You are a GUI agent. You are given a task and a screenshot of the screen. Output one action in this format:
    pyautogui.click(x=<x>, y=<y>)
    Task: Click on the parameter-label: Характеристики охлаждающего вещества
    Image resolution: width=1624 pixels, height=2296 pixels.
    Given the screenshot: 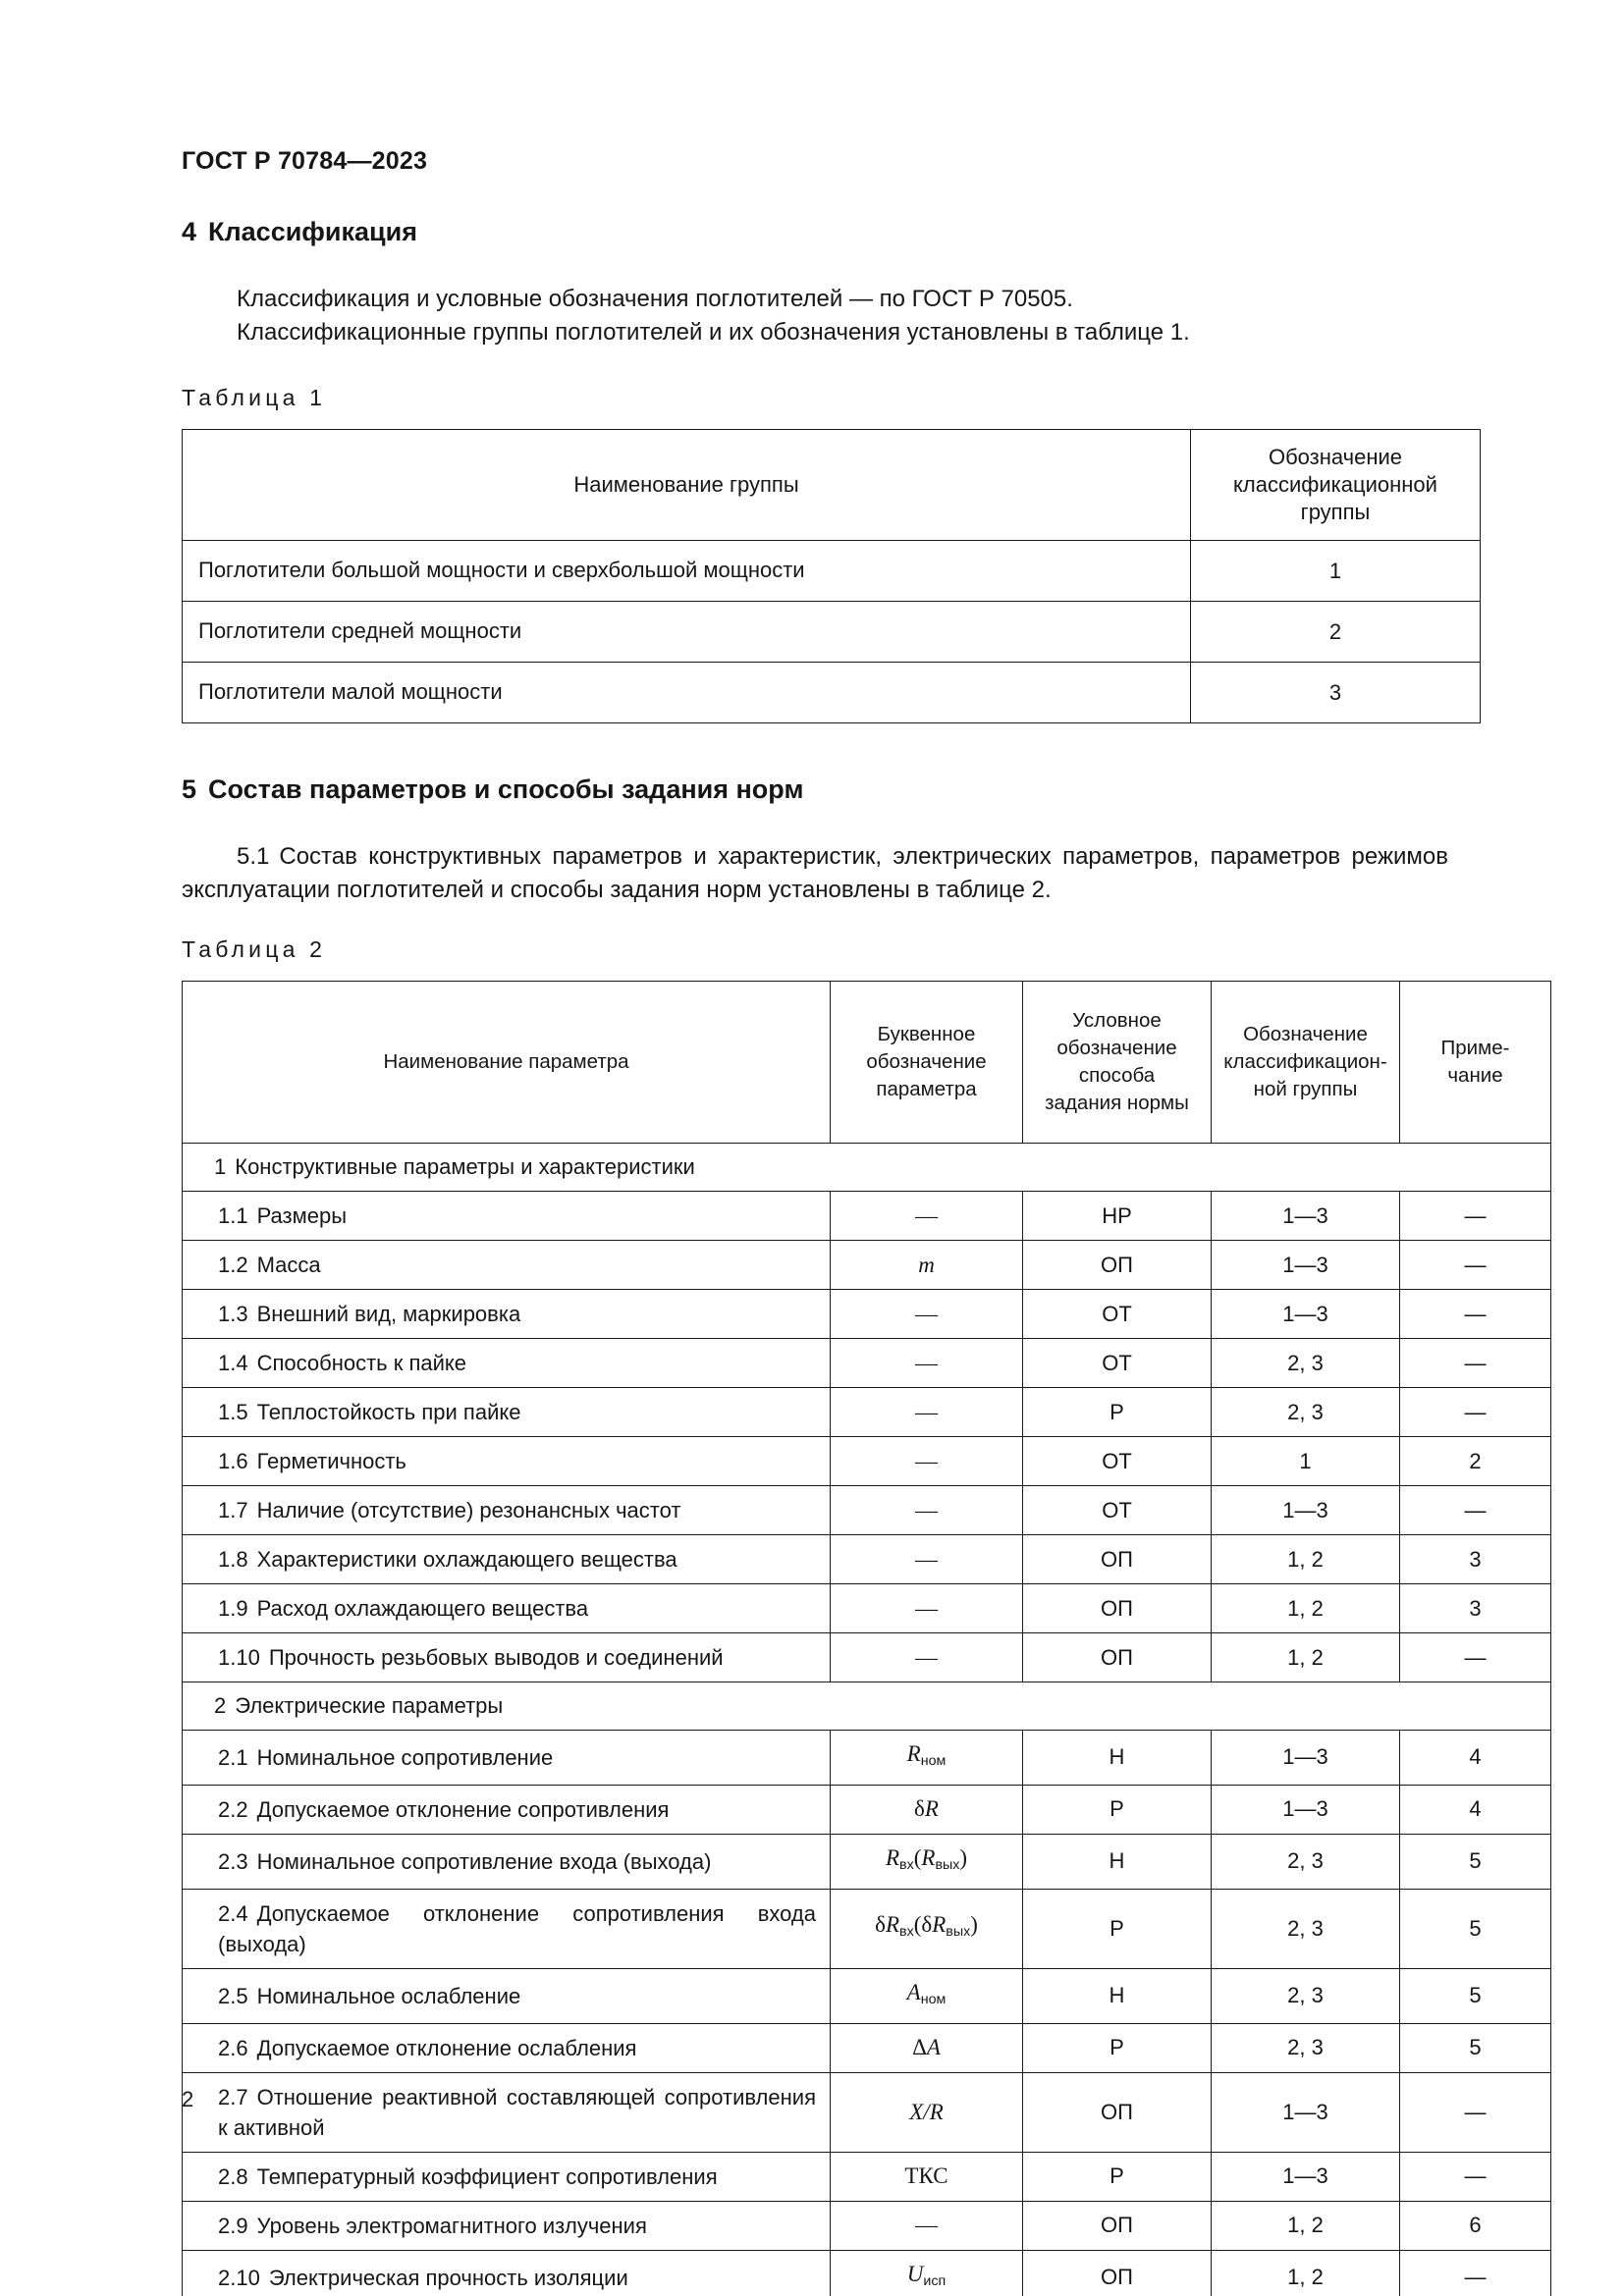 What is the action you would take?
    pyautogui.click(x=466, y=1560)
    